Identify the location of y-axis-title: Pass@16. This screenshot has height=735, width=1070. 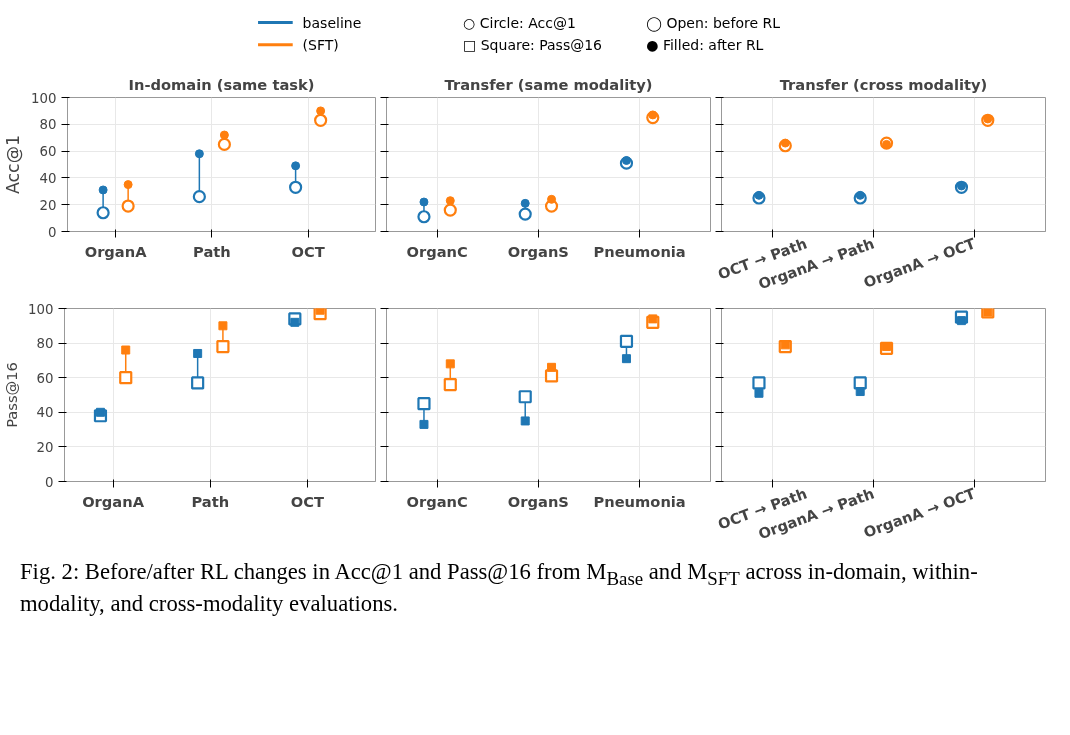
(12, 395).